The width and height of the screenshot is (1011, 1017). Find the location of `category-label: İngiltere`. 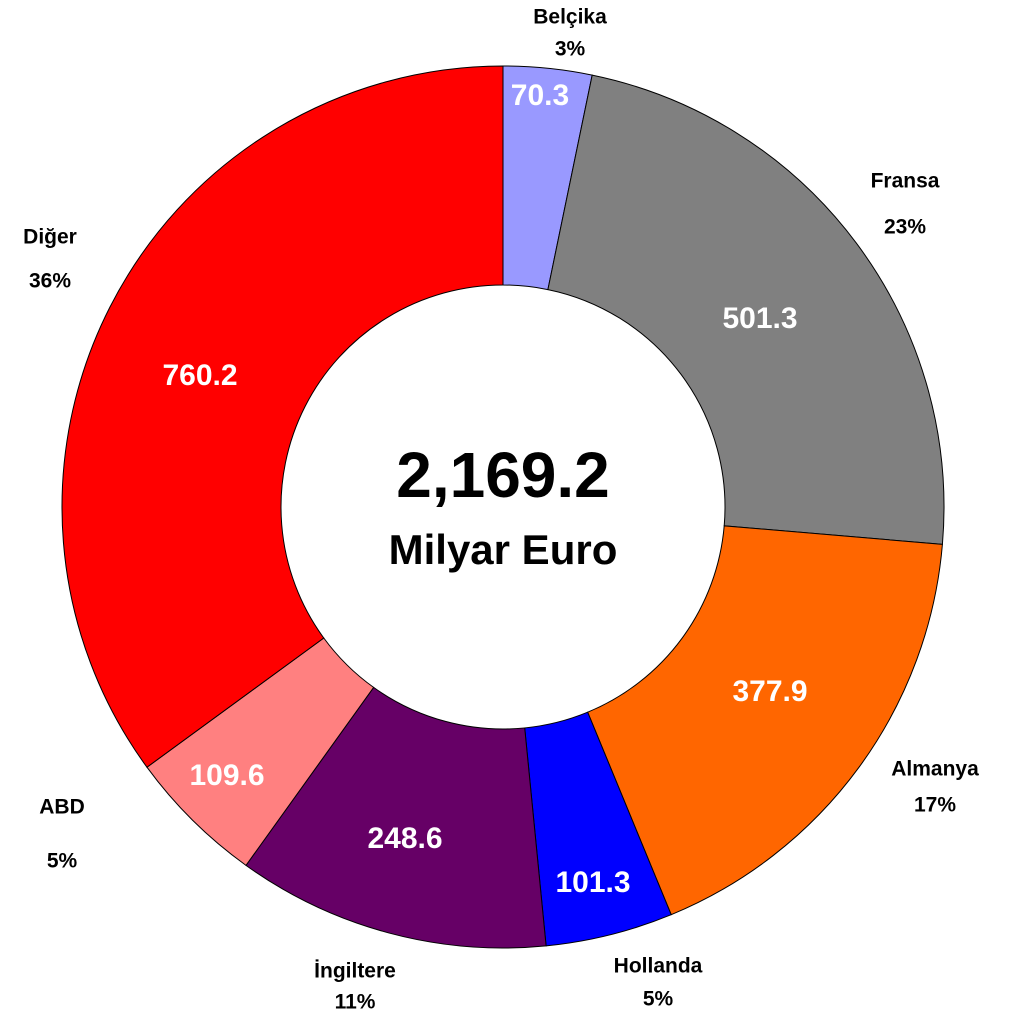

category-label: İngiltere is located at coordinates (355, 971).